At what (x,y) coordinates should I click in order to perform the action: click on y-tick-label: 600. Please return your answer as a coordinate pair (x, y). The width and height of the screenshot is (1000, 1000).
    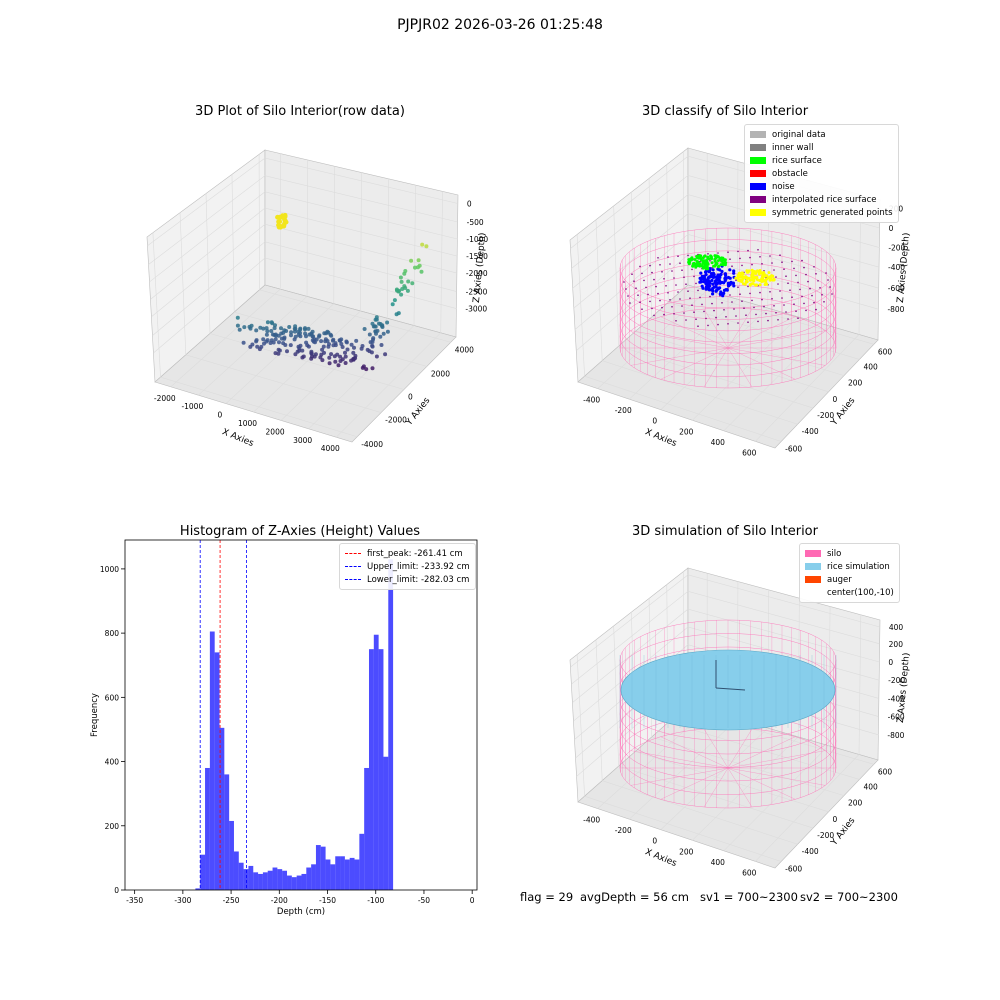
    Looking at the image, I should click on (885, 351).